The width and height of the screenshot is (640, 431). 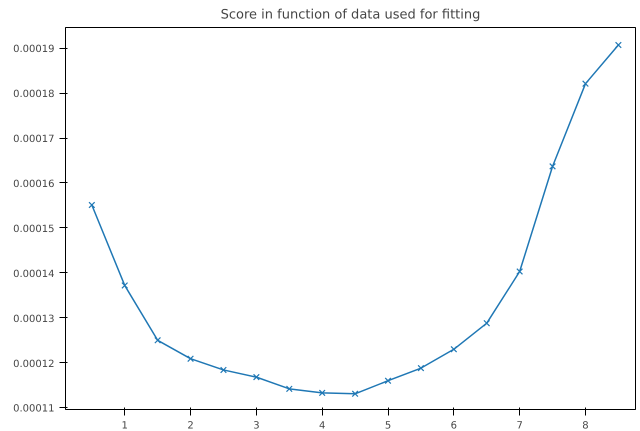 I want to click on y-tick-label: 0.00014, so click(x=34, y=274).